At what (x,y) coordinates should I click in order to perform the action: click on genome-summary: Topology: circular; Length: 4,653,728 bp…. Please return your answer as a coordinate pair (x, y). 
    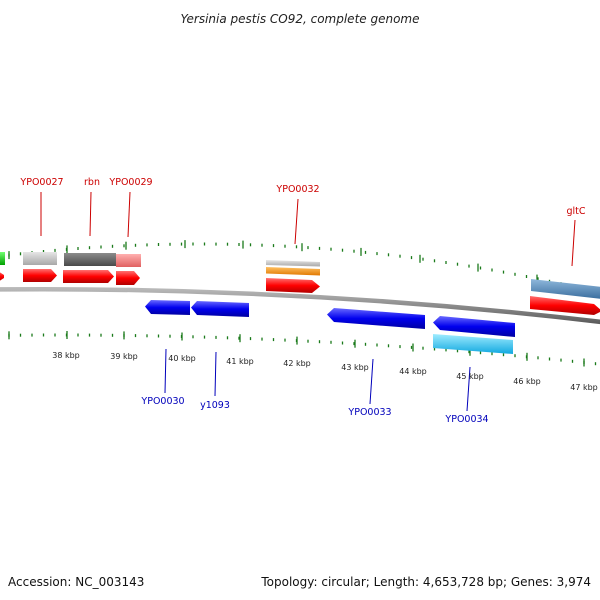
    Looking at the image, I should click on (425, 582).